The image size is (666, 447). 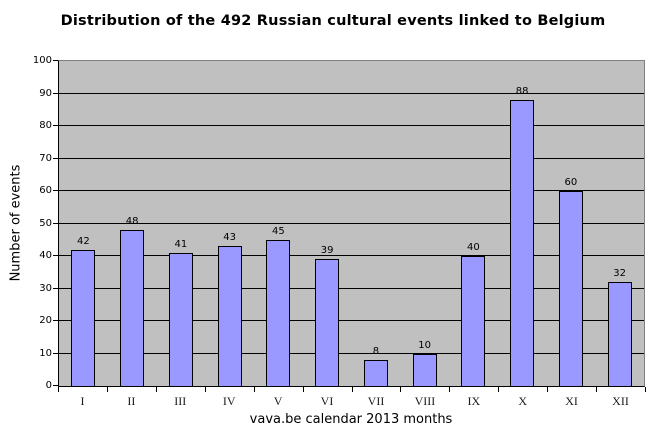 What do you see at coordinates (45, 223) in the screenshot?
I see `y-axis-tick-label: 50` at bounding box center [45, 223].